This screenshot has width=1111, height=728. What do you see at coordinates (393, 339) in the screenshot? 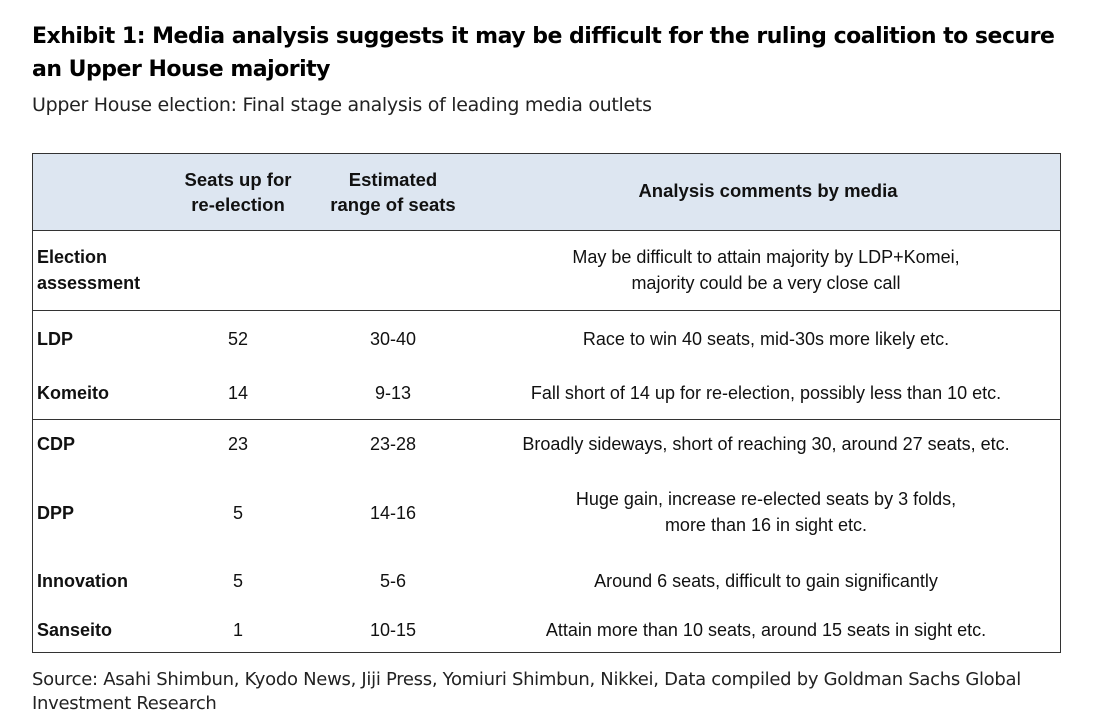
I see `estimated-range-value: 30-40` at bounding box center [393, 339].